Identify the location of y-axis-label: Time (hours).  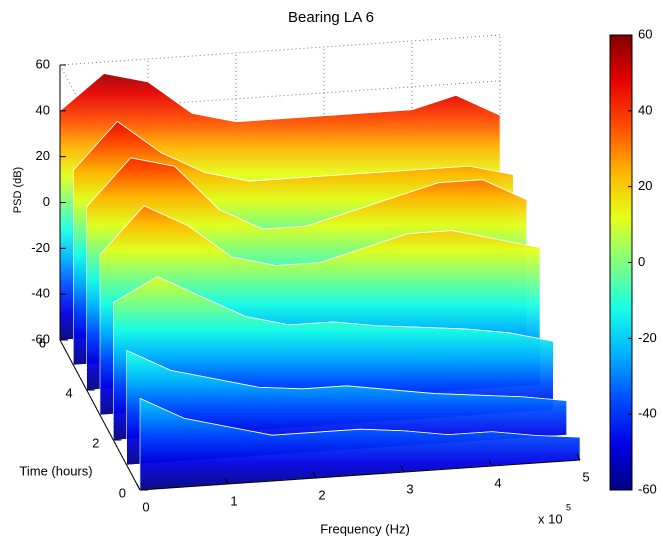
(55, 470).